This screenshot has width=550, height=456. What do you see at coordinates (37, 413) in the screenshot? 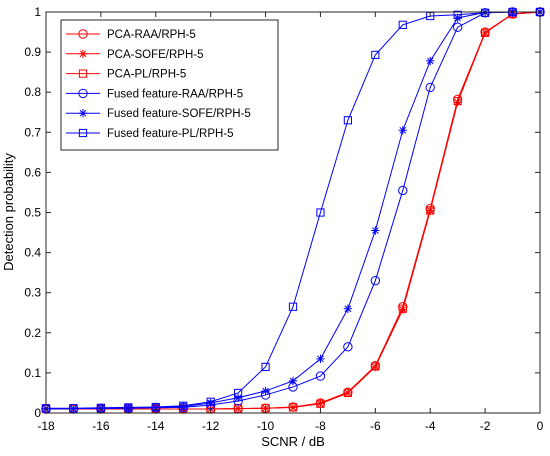
I see `y-tick-label: 0` at bounding box center [37, 413].